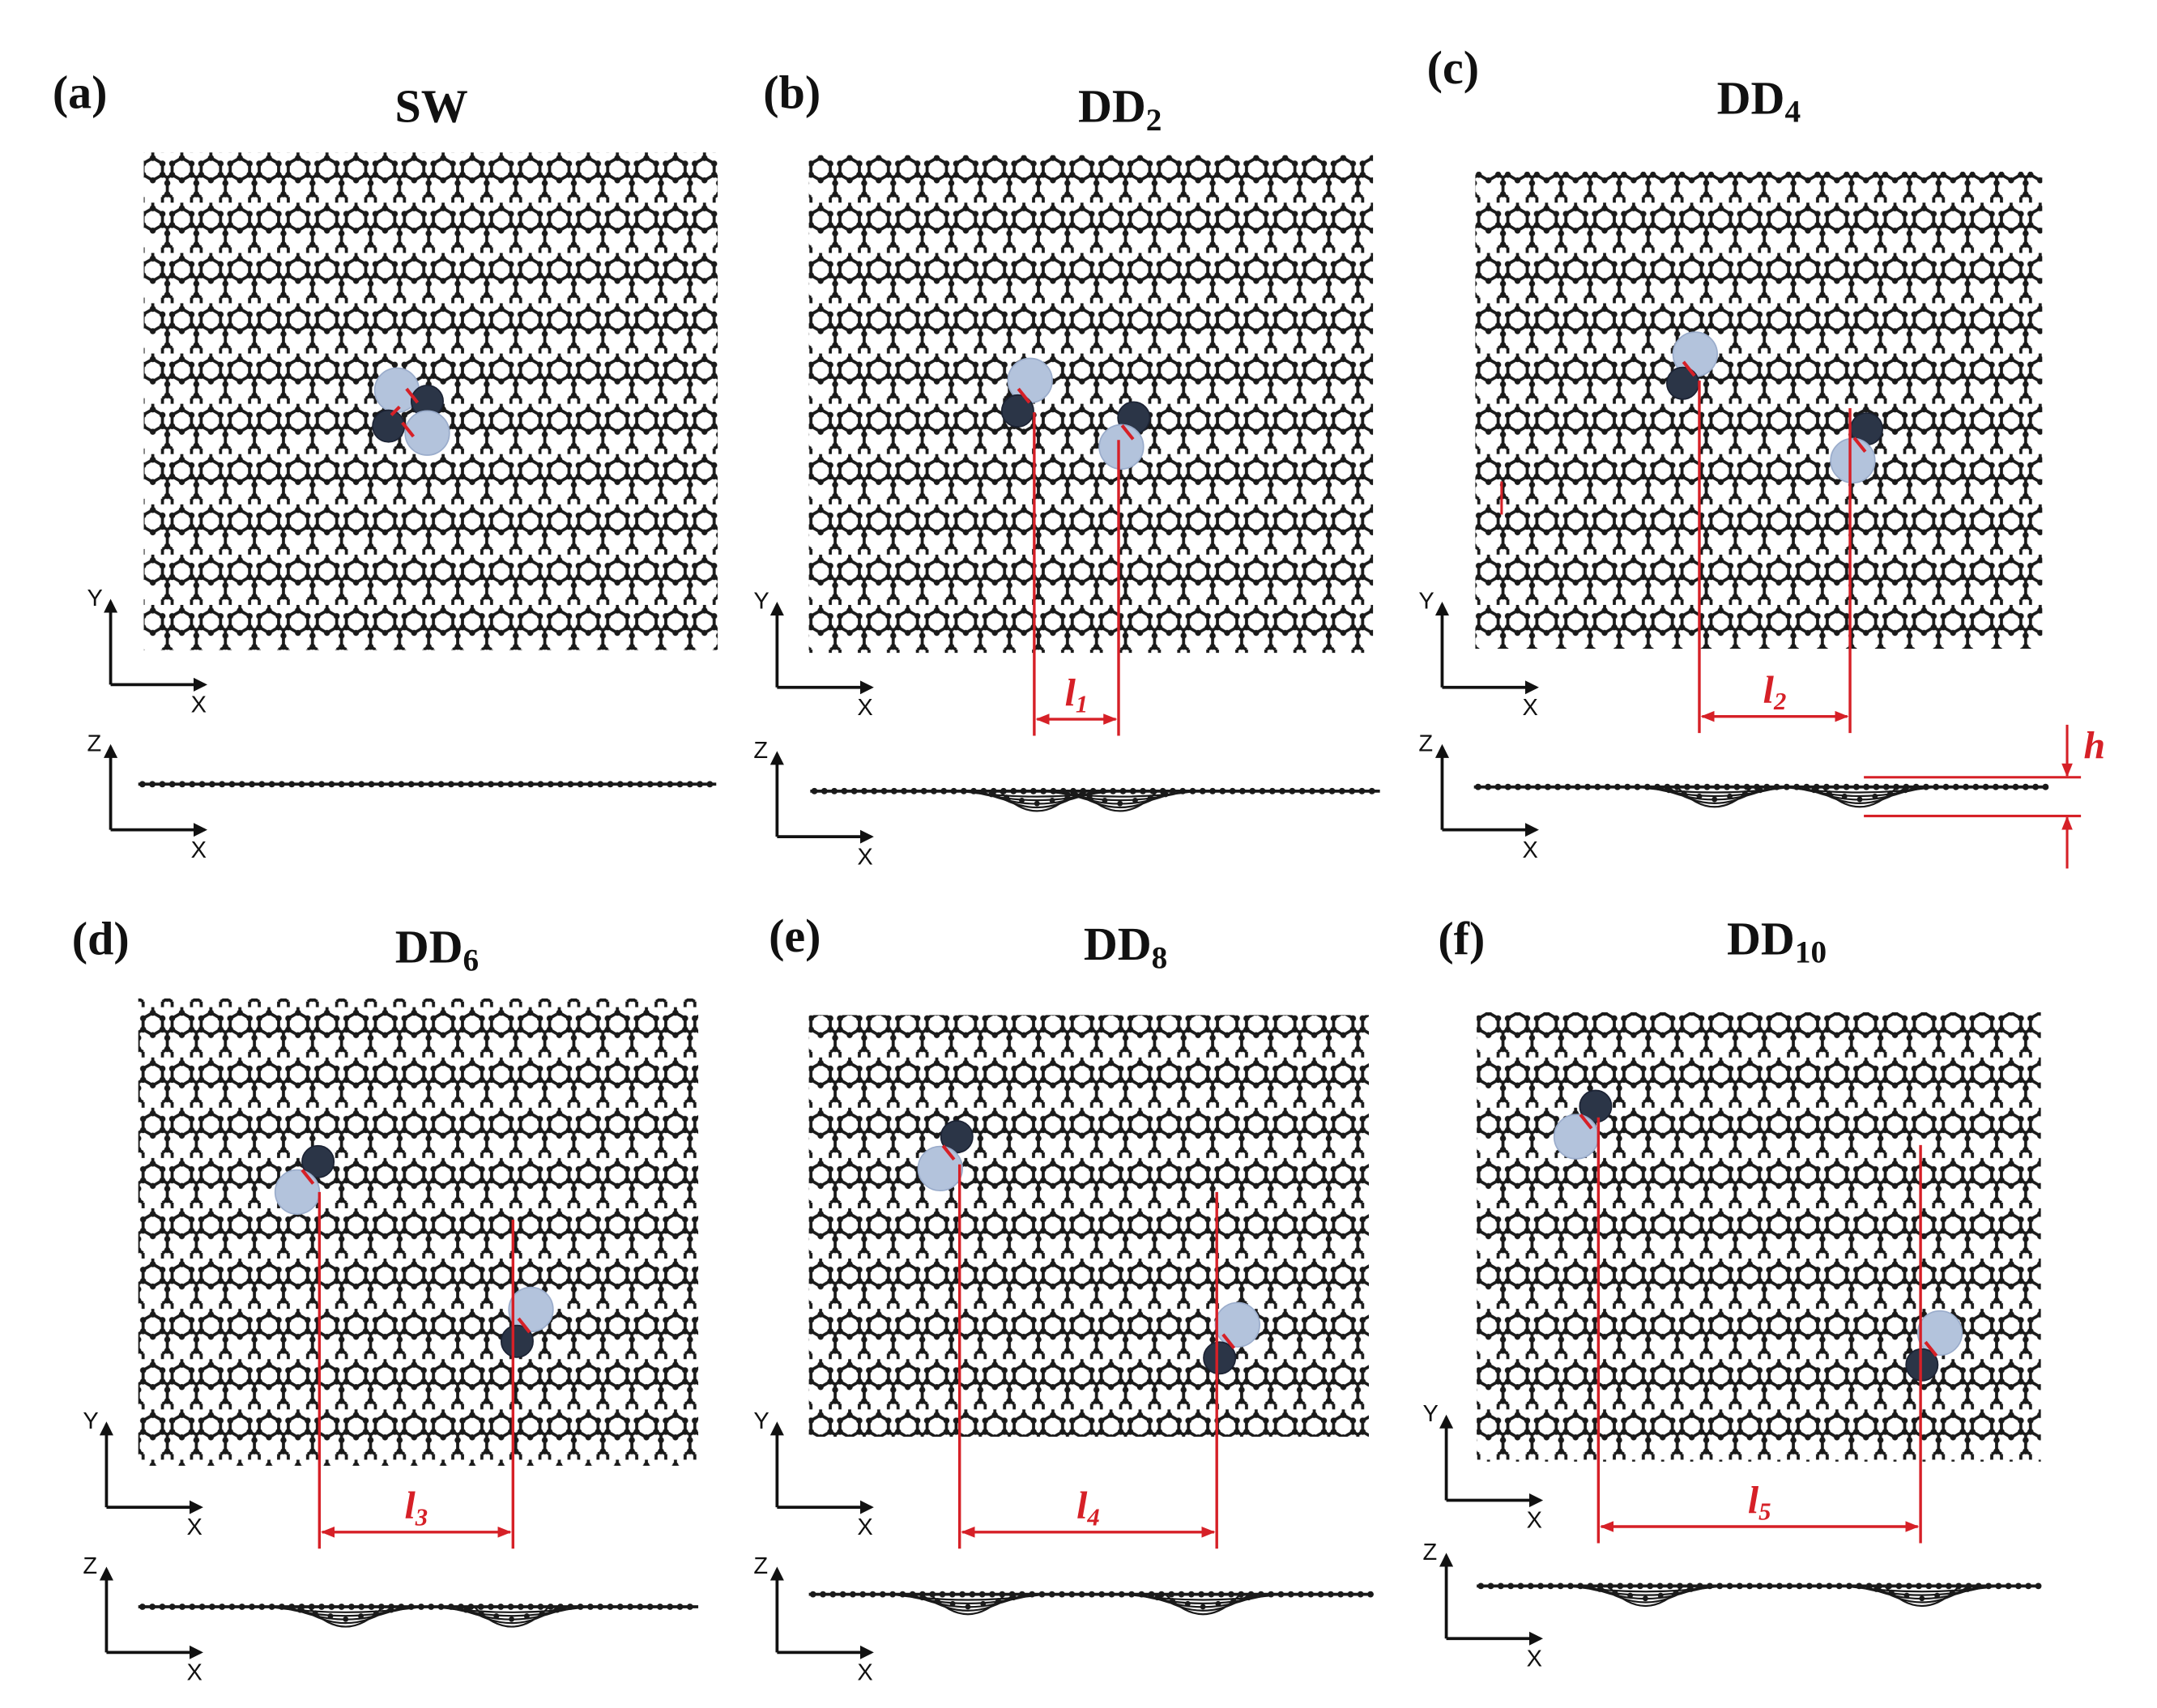  What do you see at coordinates (1775, 692) in the screenshot?
I see `distance-label: l2` at bounding box center [1775, 692].